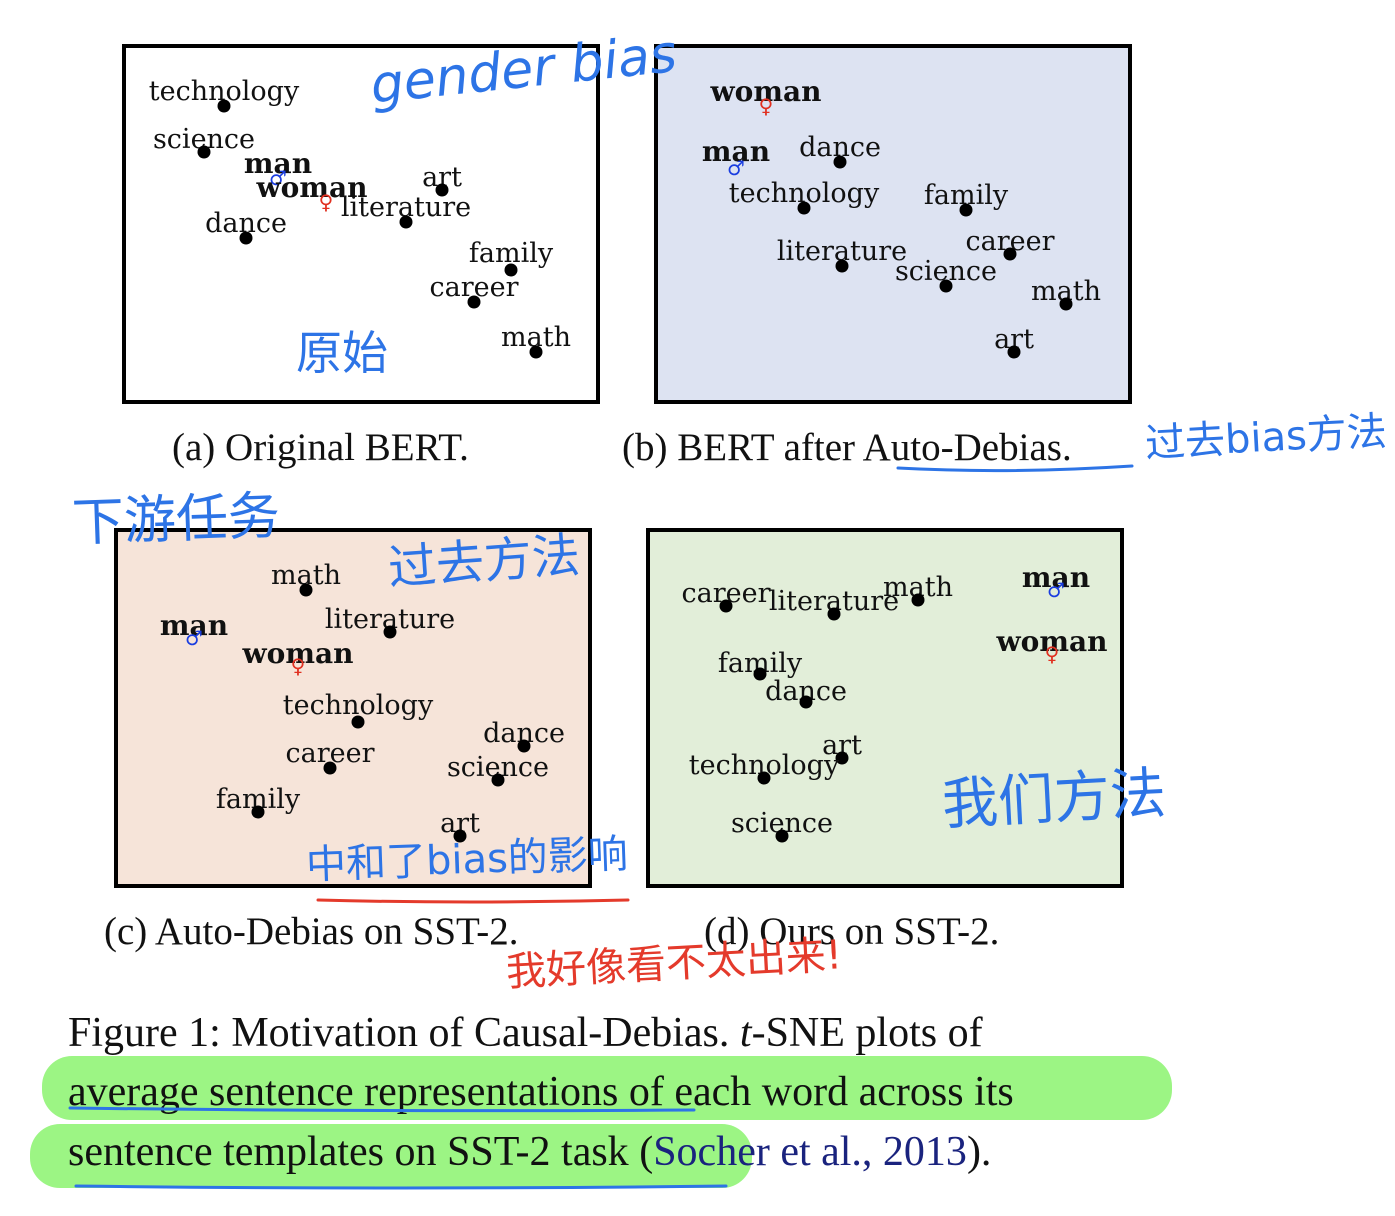 The height and width of the screenshot is (1216, 1395). Describe the element at coordinates (962, 447) in the screenshot. I see `caption-b-link: Auto-Debias` at that location.